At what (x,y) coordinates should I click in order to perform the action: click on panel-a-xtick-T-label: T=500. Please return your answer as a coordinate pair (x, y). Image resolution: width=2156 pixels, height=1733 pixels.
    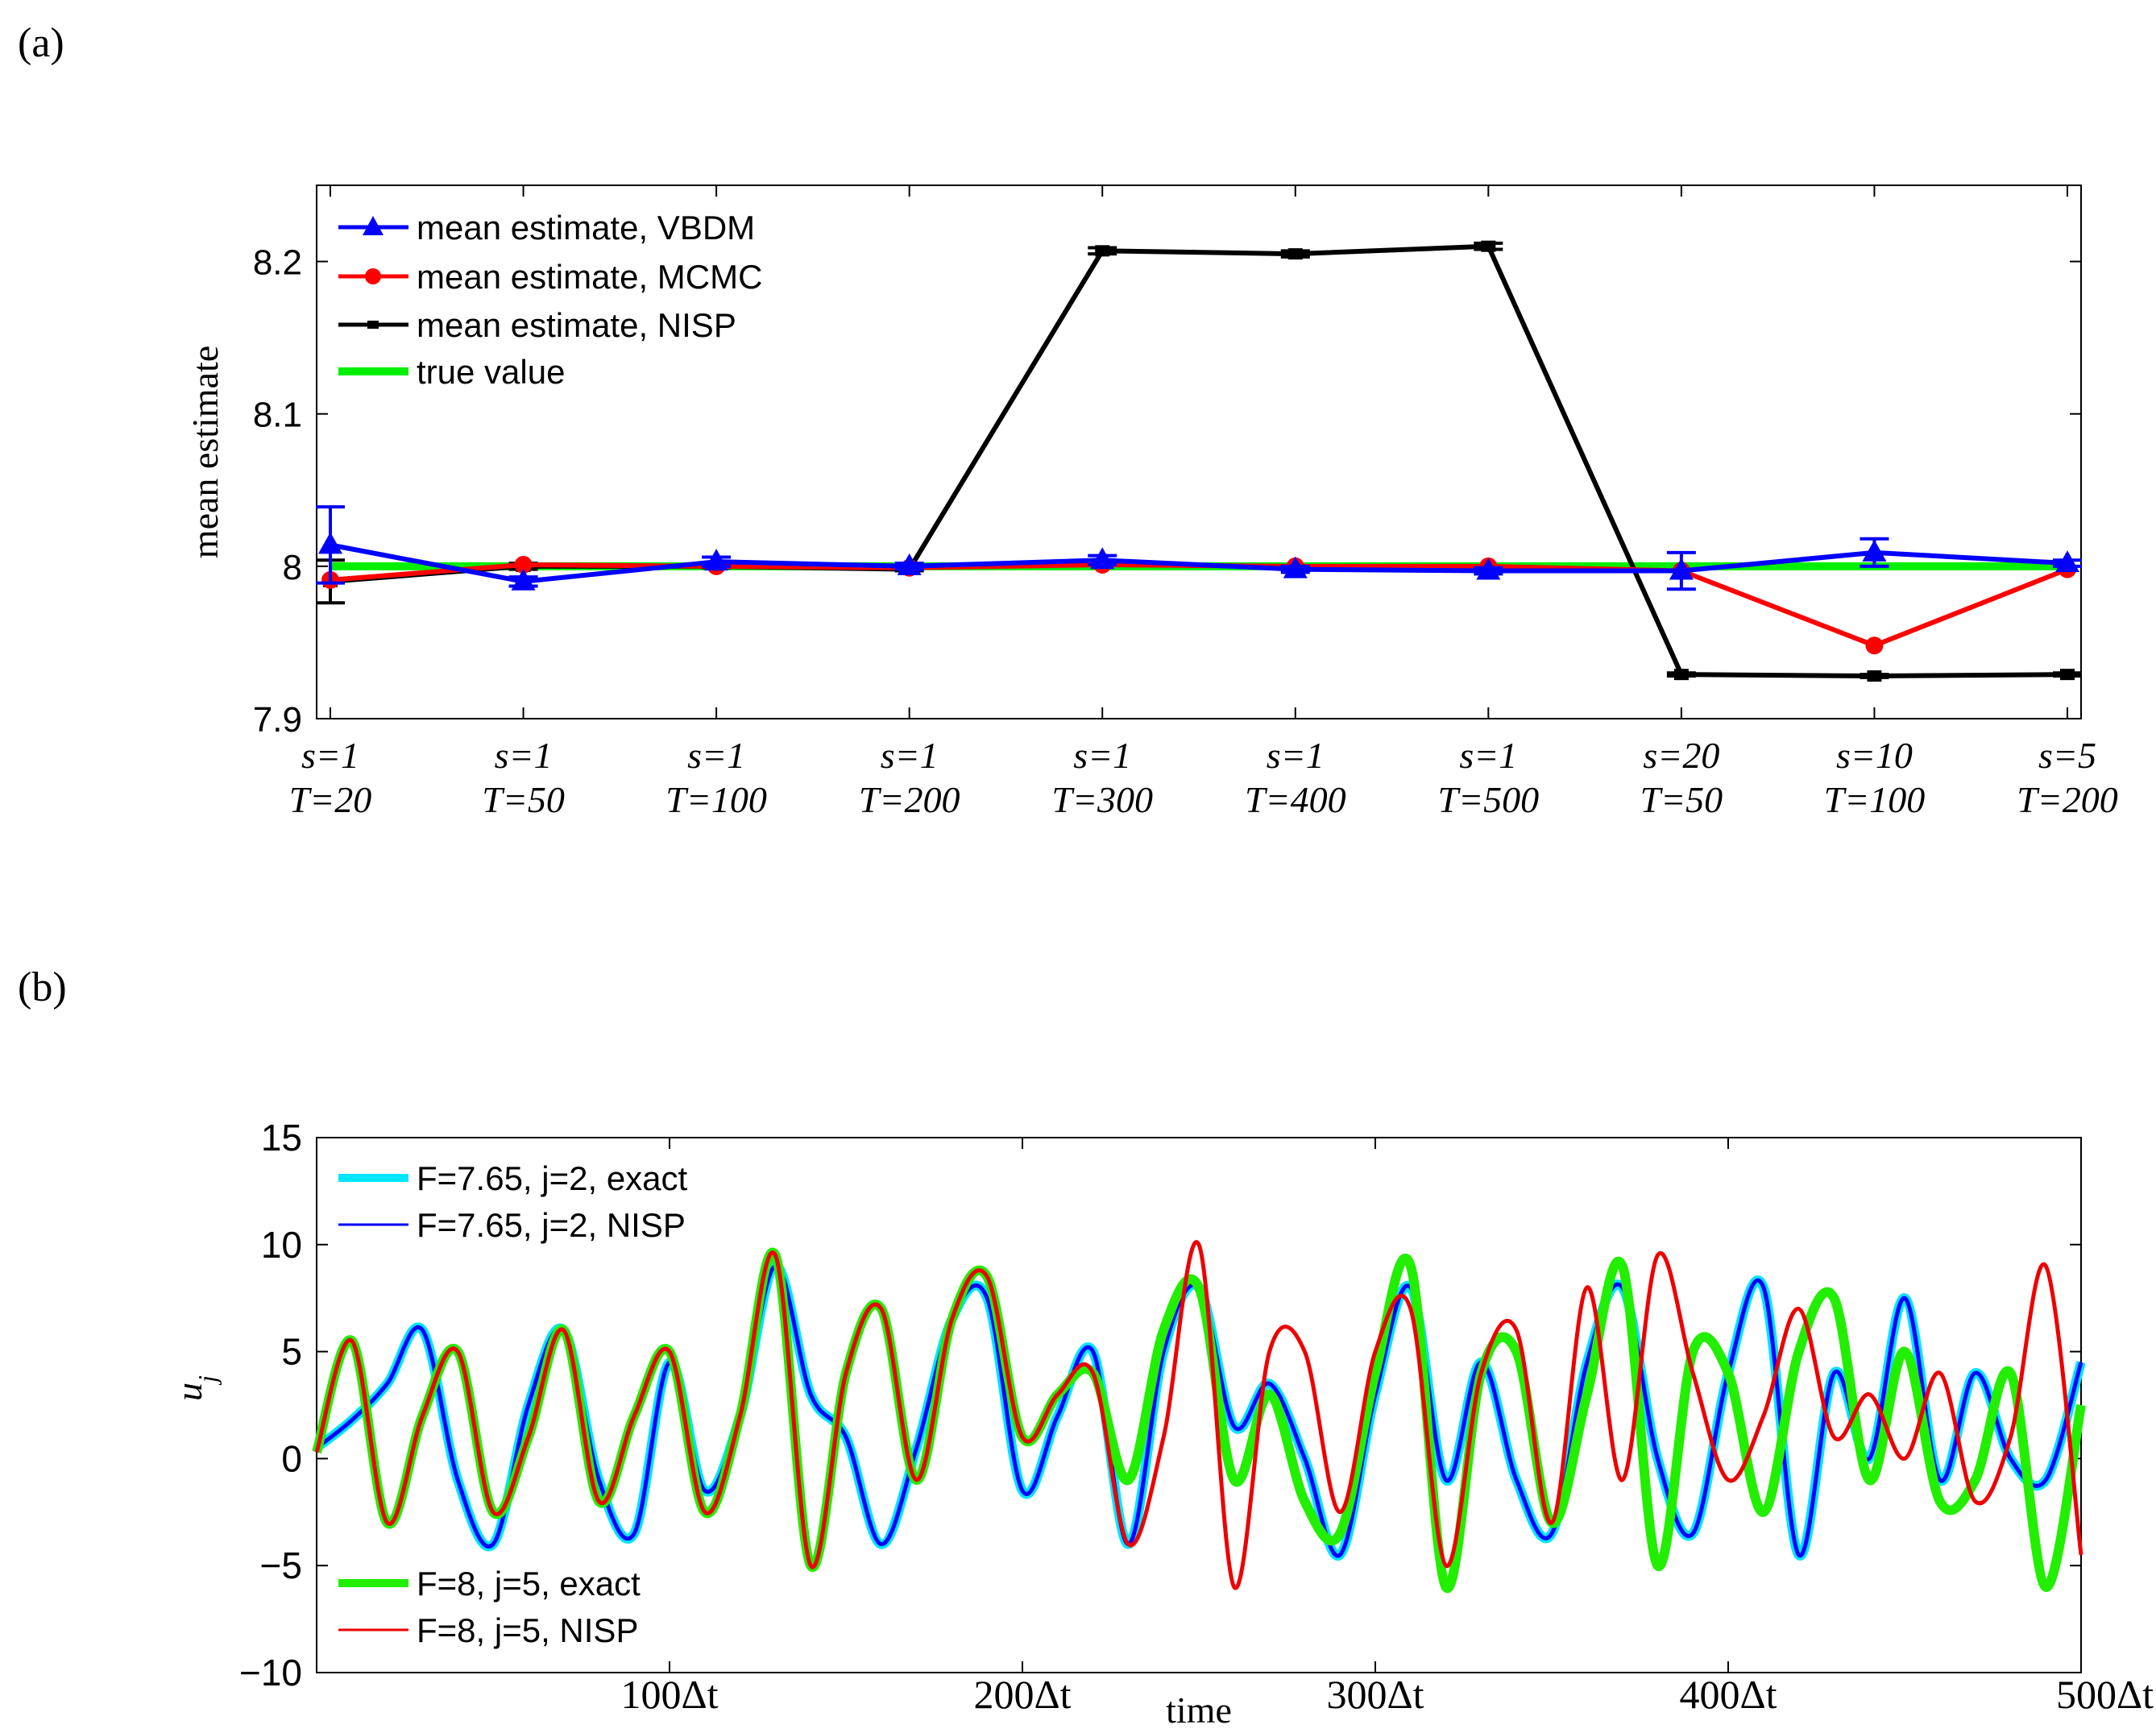
    Looking at the image, I should click on (1489, 799).